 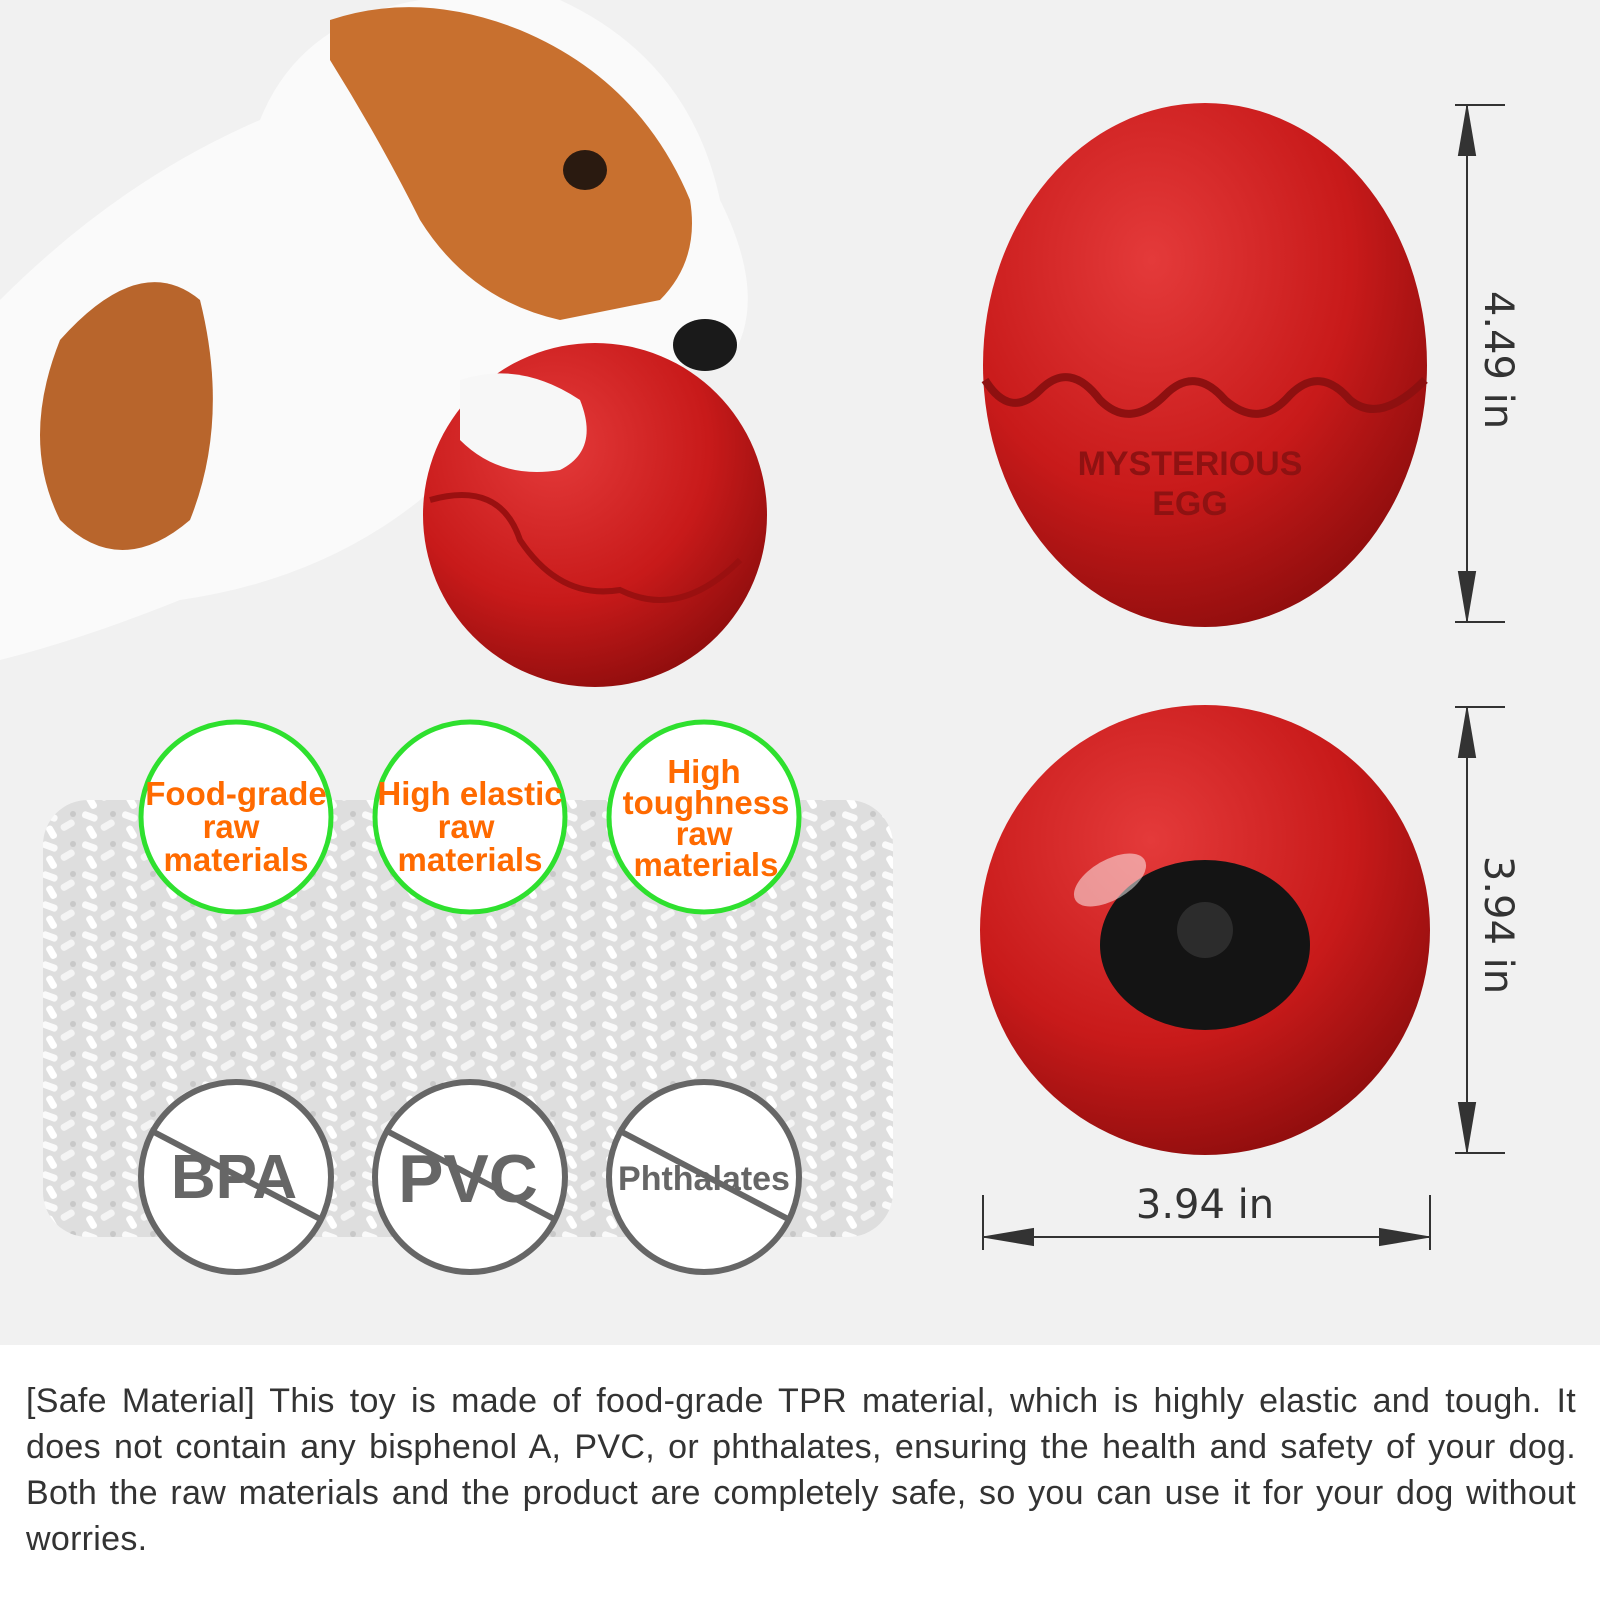 What do you see at coordinates (1205, 1205) in the screenshot?
I see `width-label: 3.94 in` at bounding box center [1205, 1205].